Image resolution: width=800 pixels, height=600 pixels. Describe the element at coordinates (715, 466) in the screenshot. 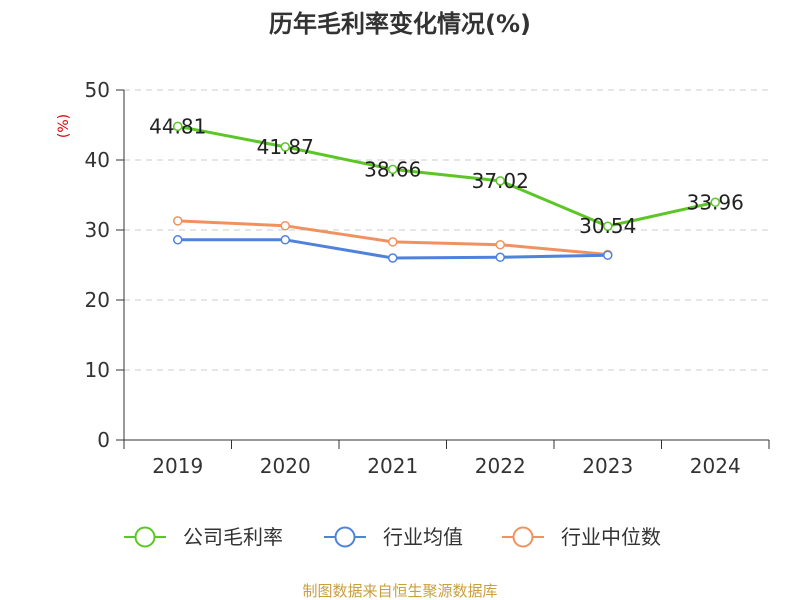

I see `x-tick-label: 2024` at that location.